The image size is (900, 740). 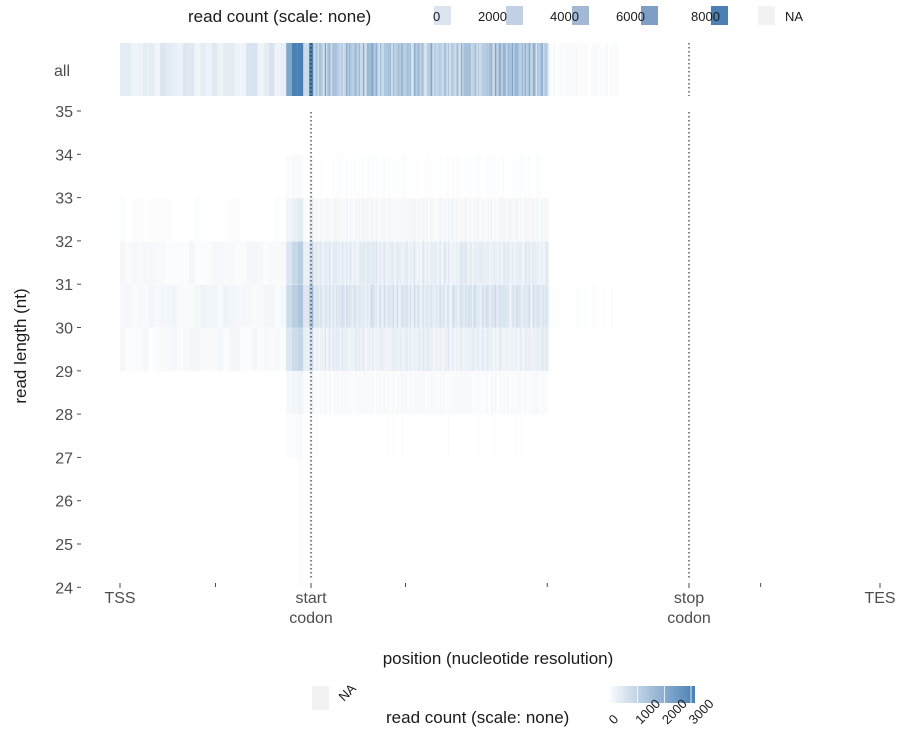 I want to click on bottom-legend-na-label: NA, so click(x=348, y=693).